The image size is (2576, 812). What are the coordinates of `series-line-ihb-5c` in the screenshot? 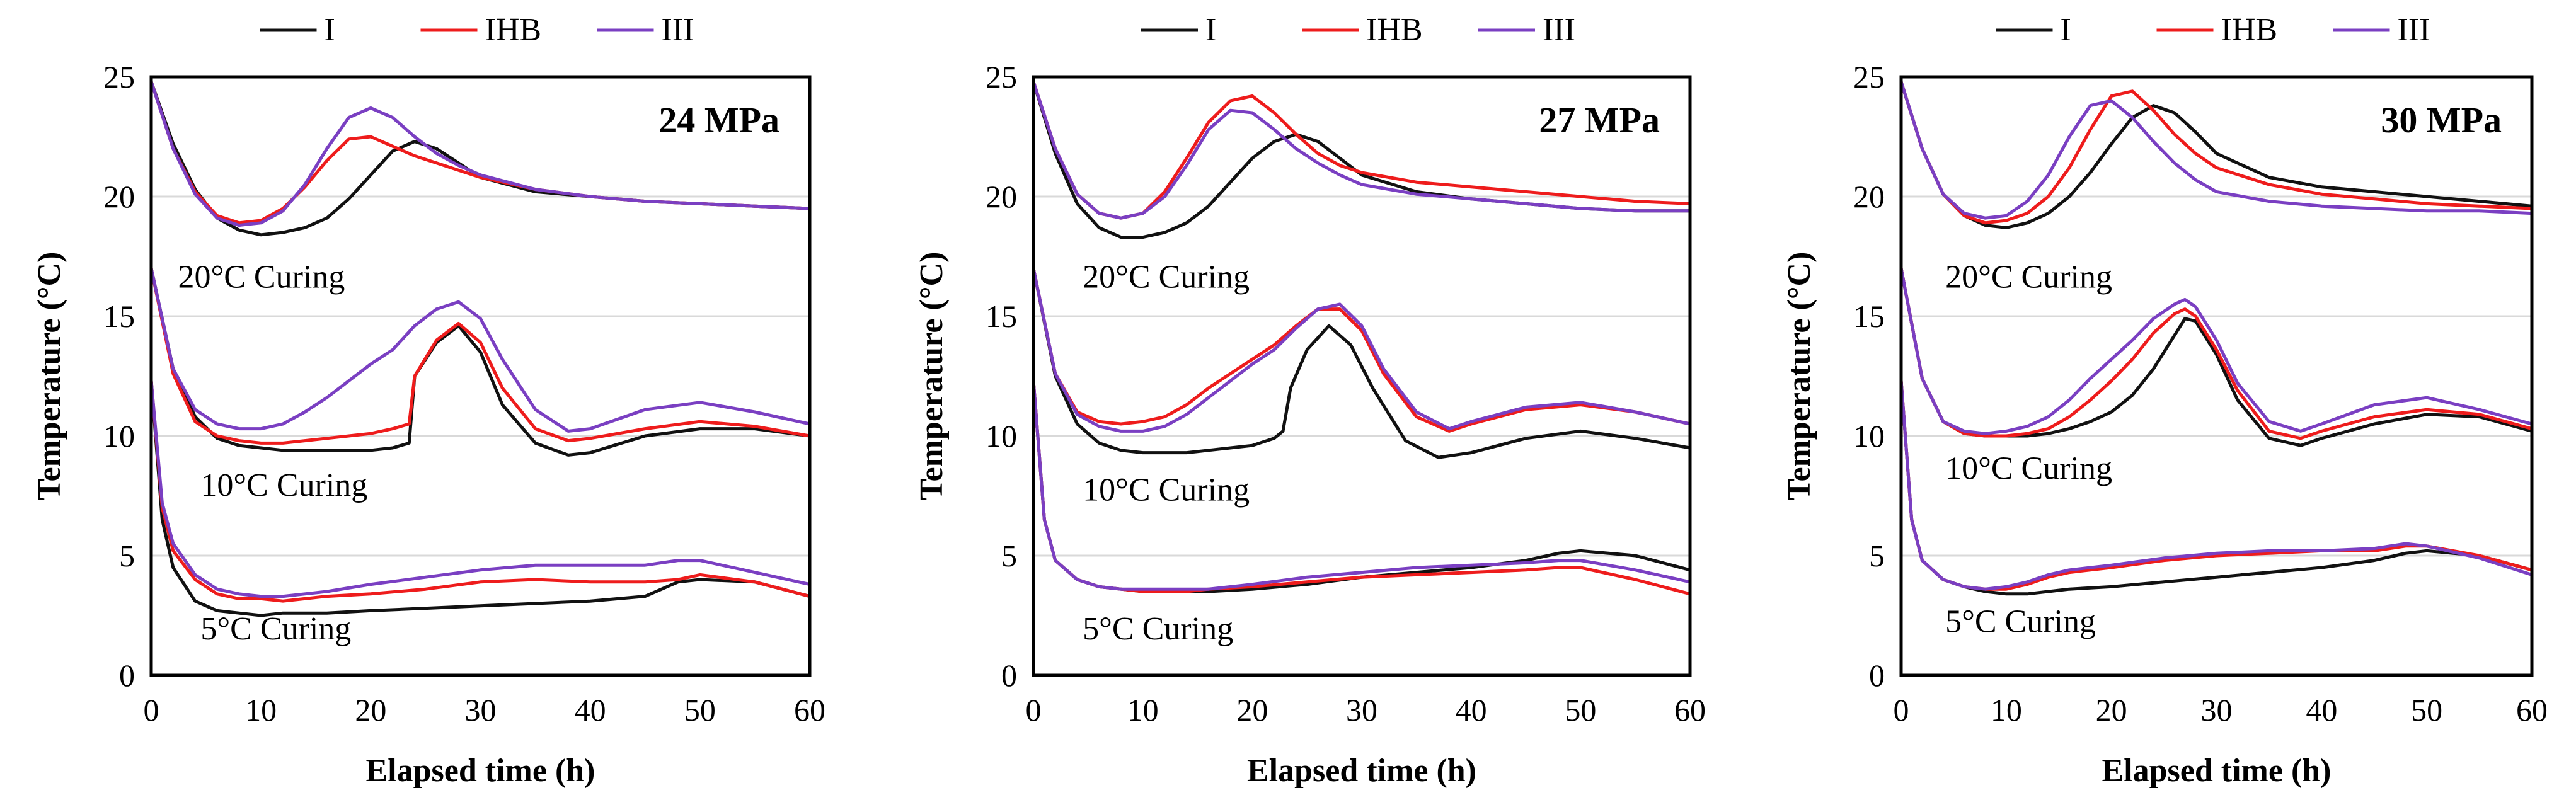 It's located at (480, 491).